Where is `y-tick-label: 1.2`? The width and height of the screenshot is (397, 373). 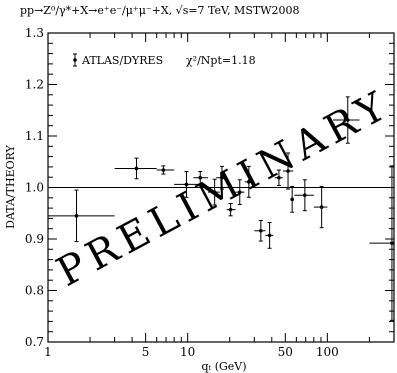 y-tick-label: 1.2 is located at coordinates (34, 85).